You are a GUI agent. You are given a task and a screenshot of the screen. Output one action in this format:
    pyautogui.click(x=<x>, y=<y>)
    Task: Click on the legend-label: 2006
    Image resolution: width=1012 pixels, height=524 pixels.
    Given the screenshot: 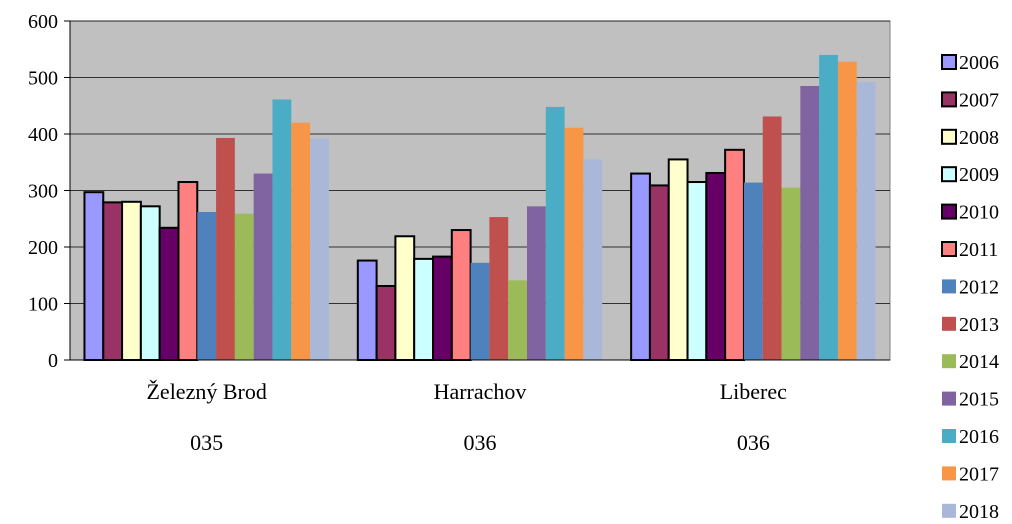 What is the action you would take?
    pyautogui.click(x=979, y=63)
    